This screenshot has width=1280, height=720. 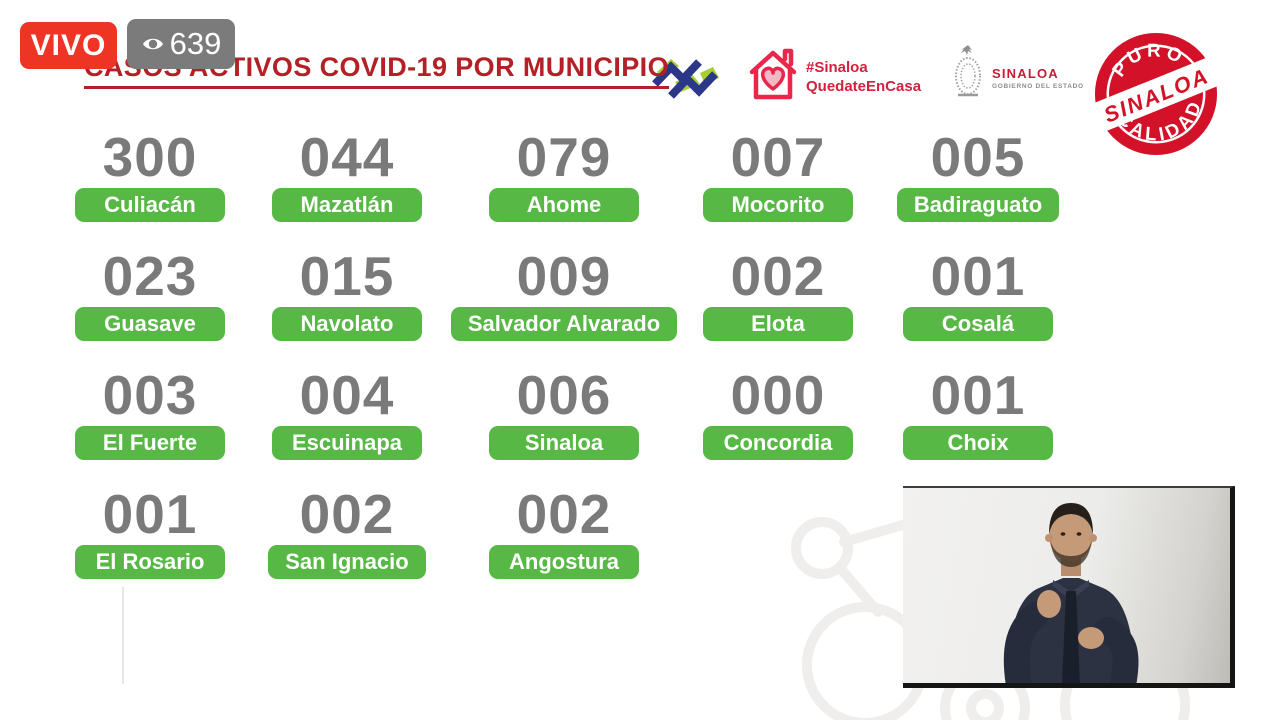 I want to click on live-badge-label: VIVO, so click(x=68, y=45).